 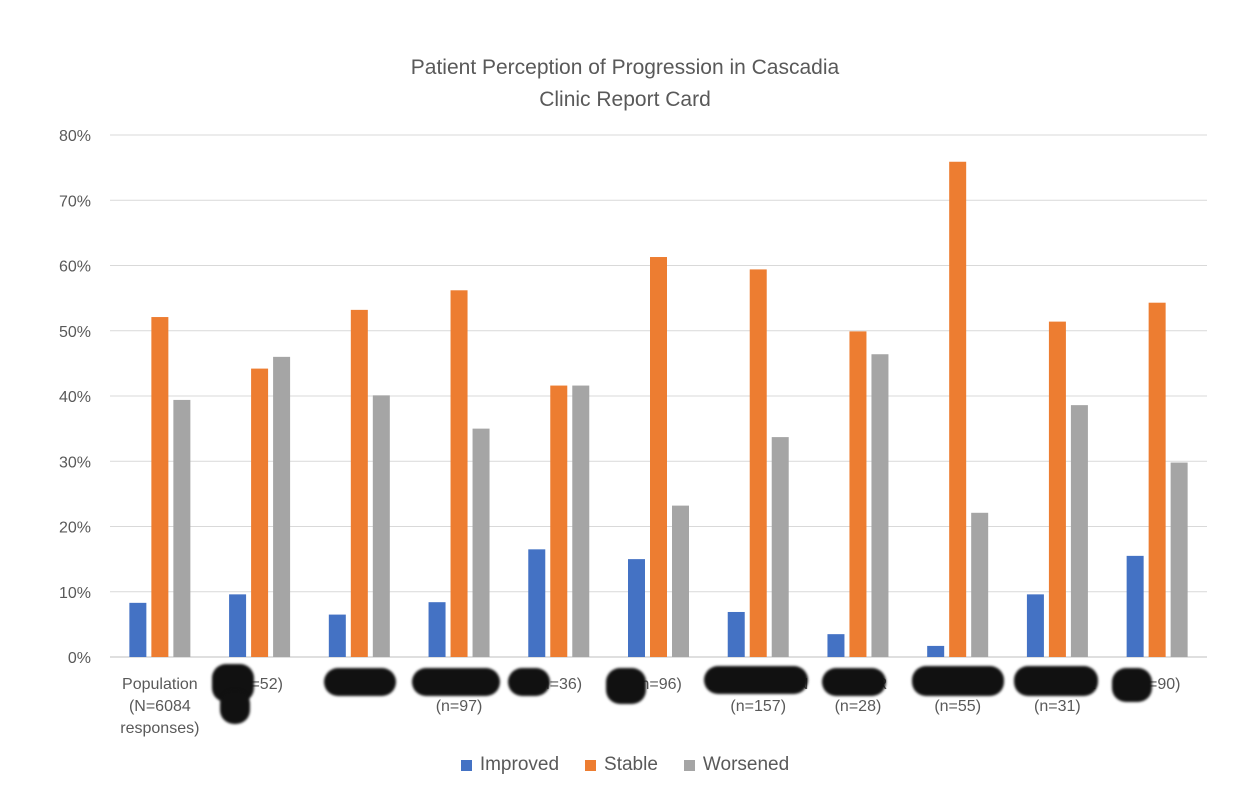 What do you see at coordinates (591, 765) in the screenshot?
I see `legend-swatch-stable` at bounding box center [591, 765].